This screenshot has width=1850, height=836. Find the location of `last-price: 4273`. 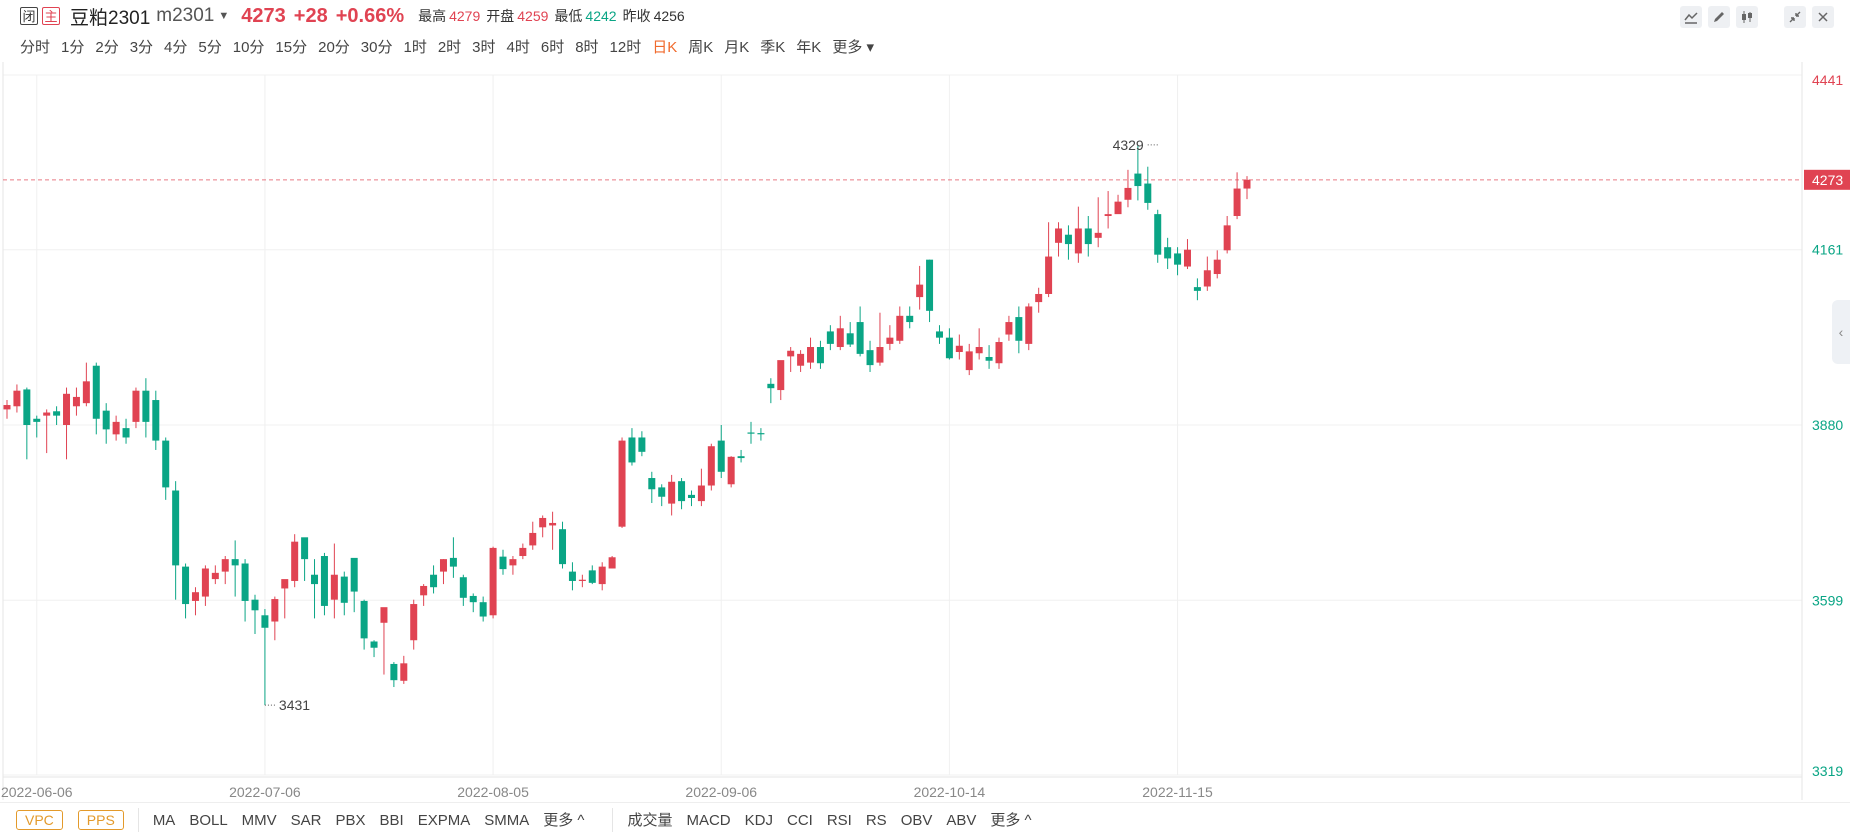

last-price: 4273 is located at coordinates (263, 15).